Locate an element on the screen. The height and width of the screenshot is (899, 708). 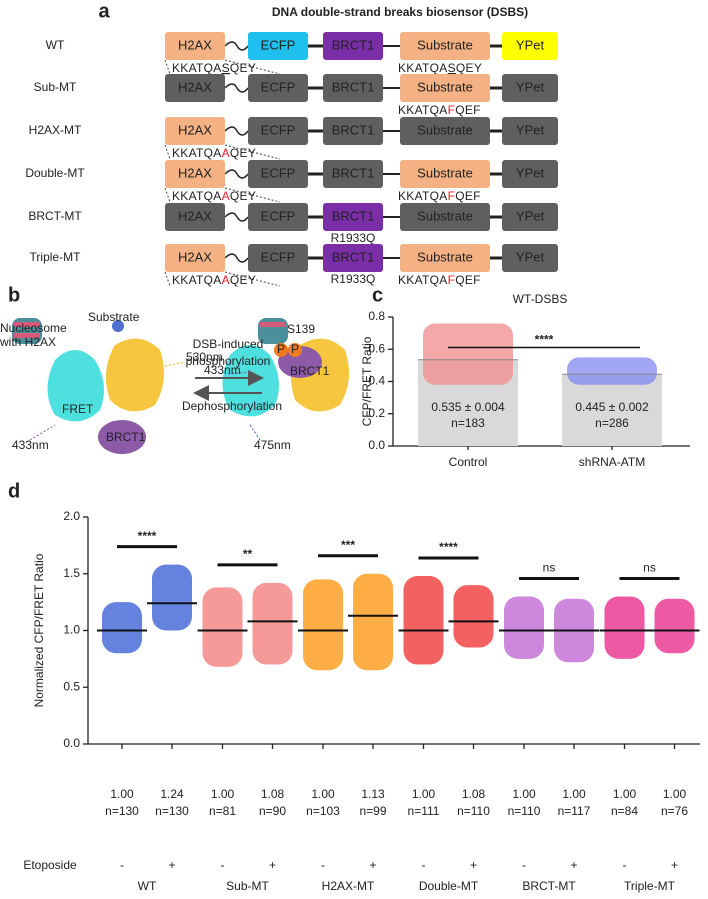
significance-label: ns is located at coordinates (549, 568).